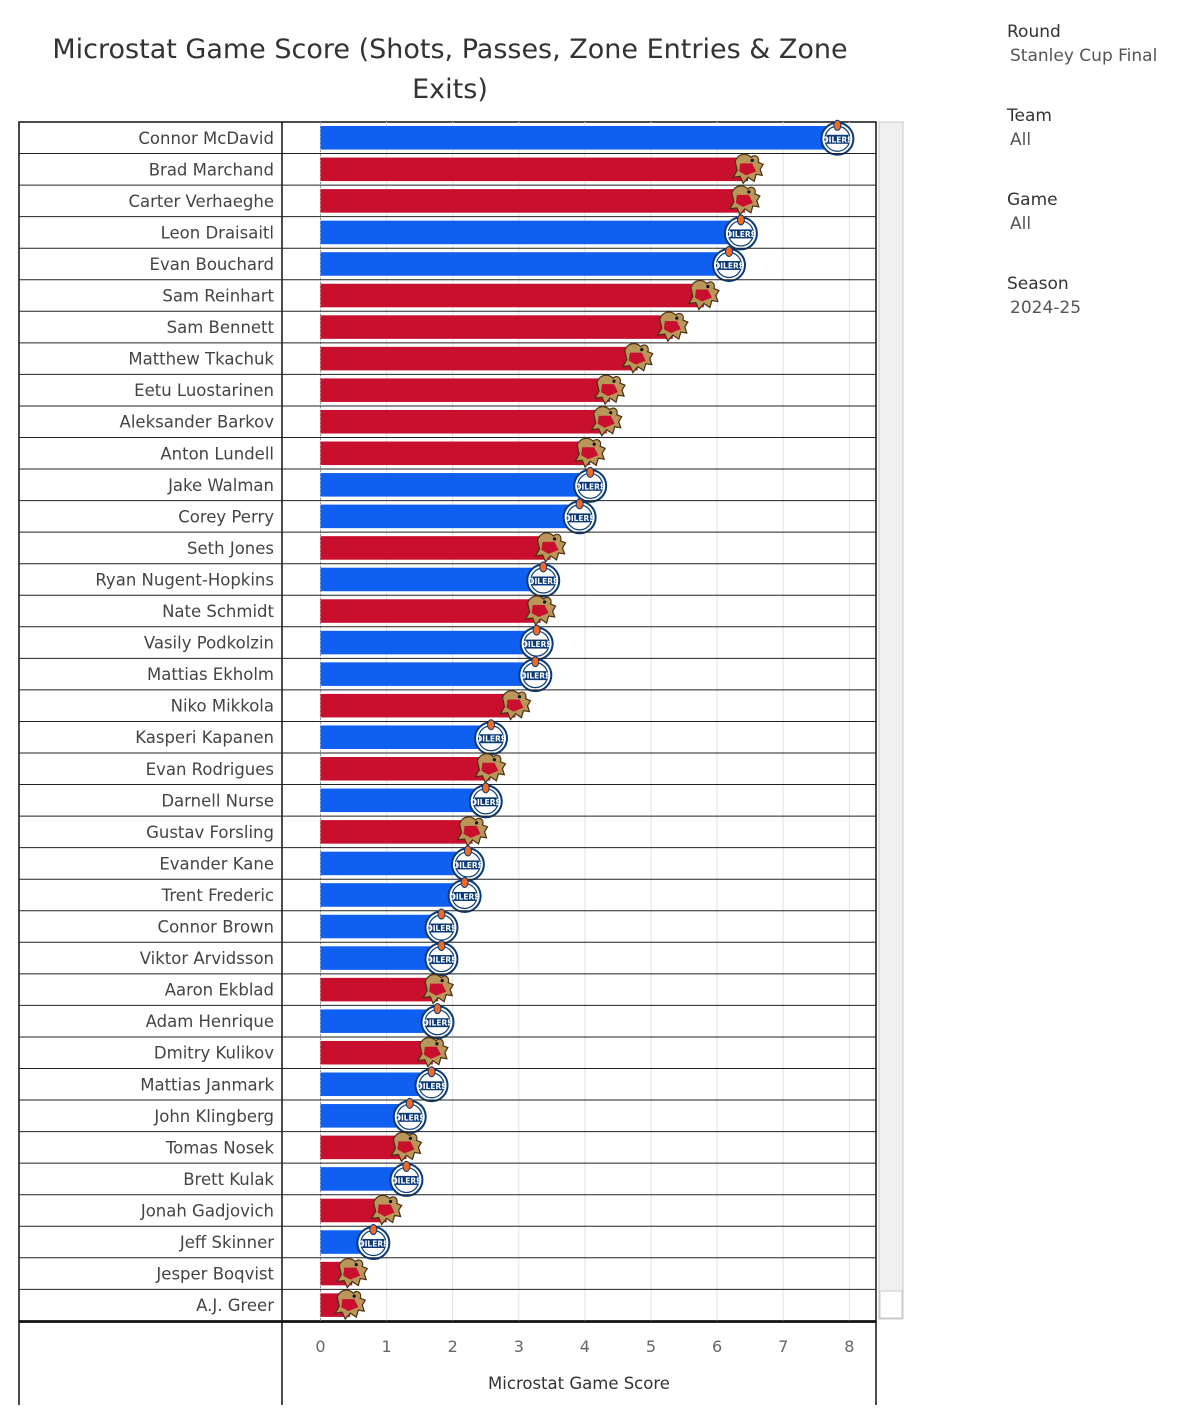 The height and width of the screenshot is (1424, 1199). I want to click on filter-season-value: 2024-25, so click(1046, 308).